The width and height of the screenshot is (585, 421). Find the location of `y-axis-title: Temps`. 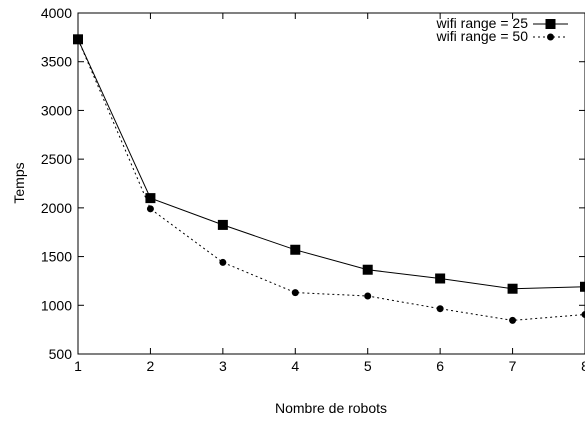

y-axis-title: Temps is located at coordinates (19, 182).